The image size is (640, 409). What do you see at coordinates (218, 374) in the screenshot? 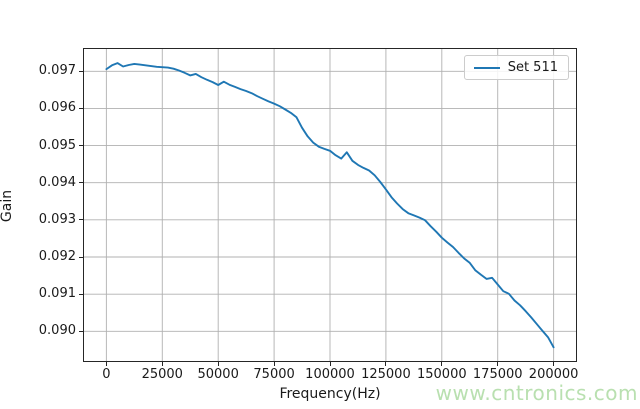
I see `x-tick-label: 50000` at bounding box center [218, 374].